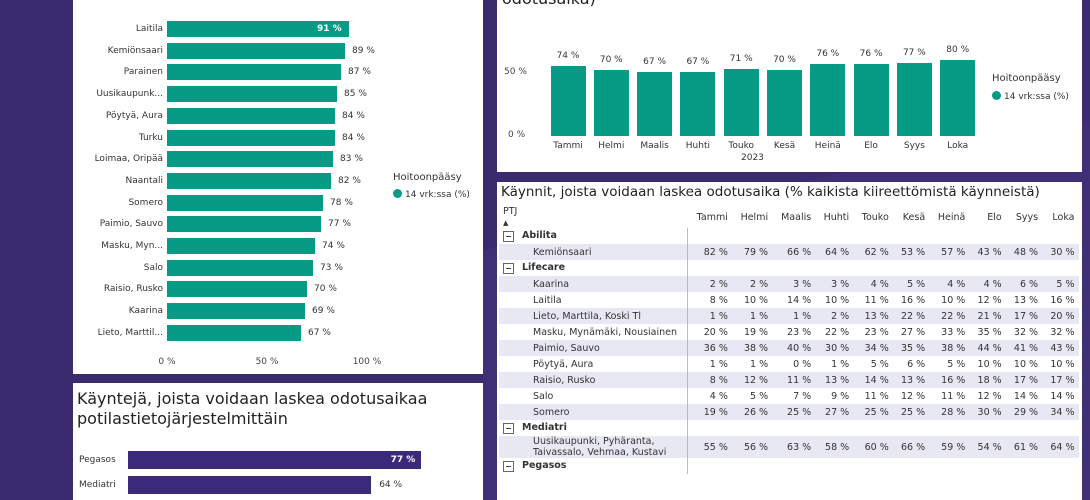 Image resolution: width=1090 pixels, height=500 pixels. I want to click on bar-row: Kemiönsaari 89 %, so click(278, 51).